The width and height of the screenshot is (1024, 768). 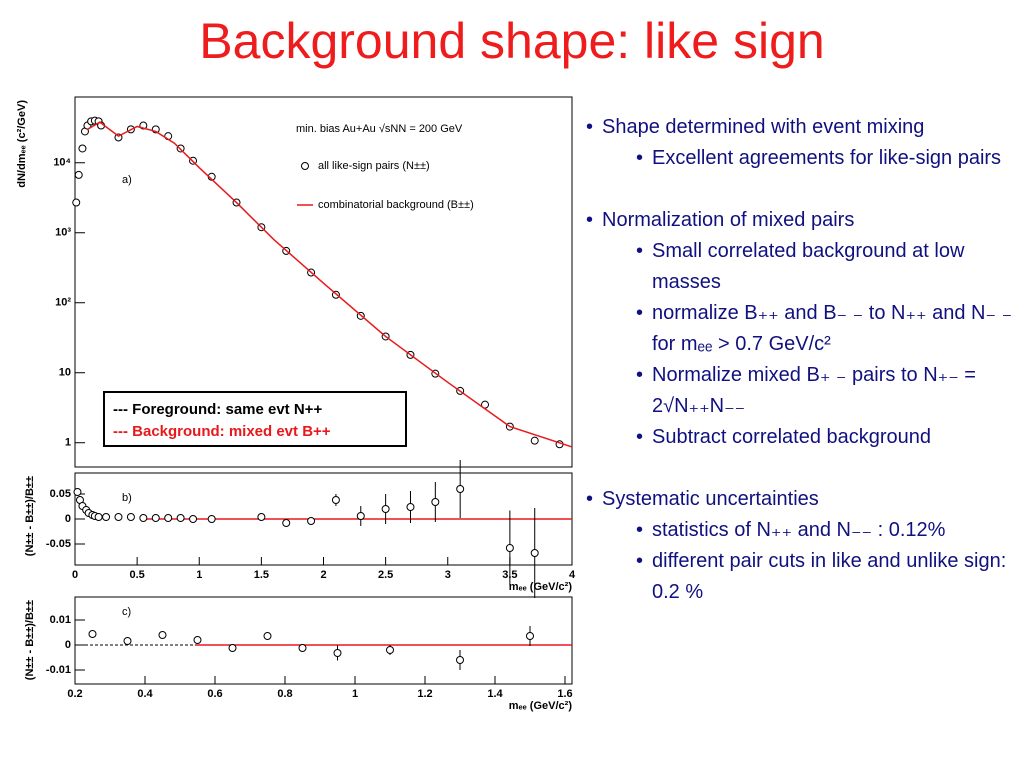 What do you see at coordinates (74, 694) in the screenshot?
I see `x-tick-label: 0.2` at bounding box center [74, 694].